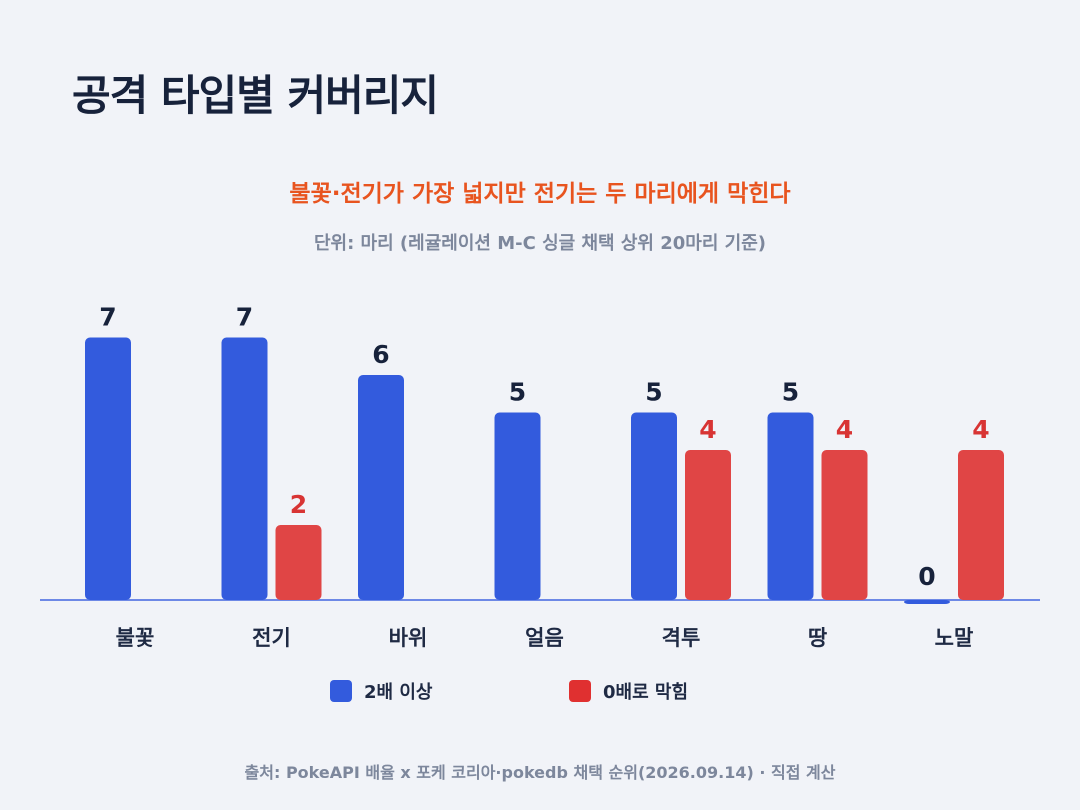  I want to click on page-title: 공격 타입별 커버리지, so click(255, 95).